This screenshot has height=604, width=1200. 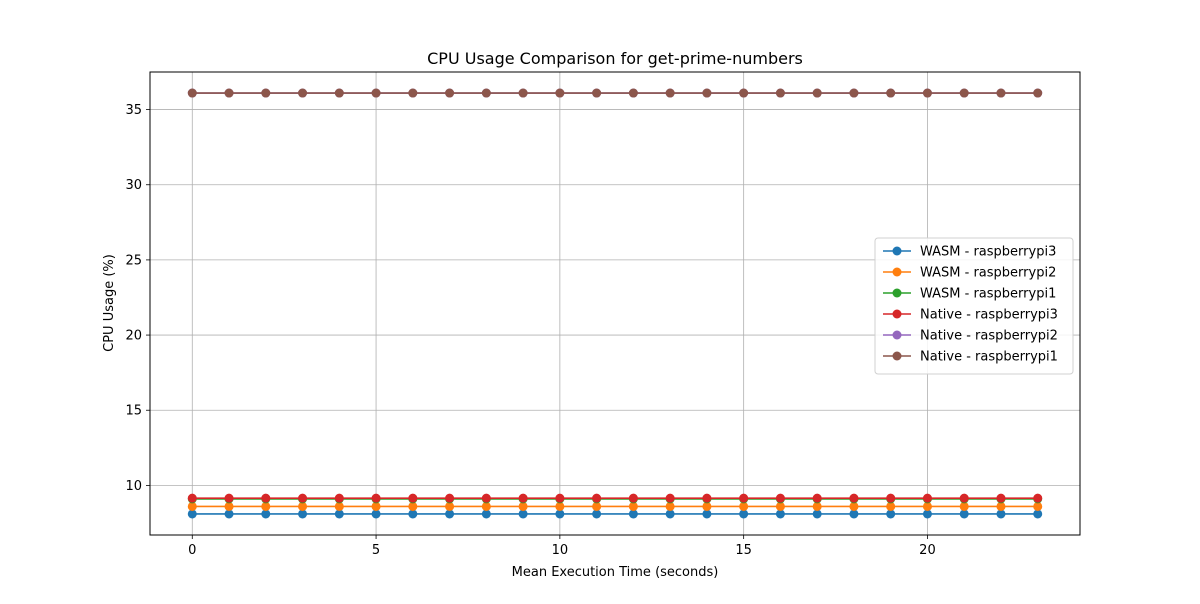 What do you see at coordinates (133, 336) in the screenshot?
I see `y-tick-label: 20` at bounding box center [133, 336].